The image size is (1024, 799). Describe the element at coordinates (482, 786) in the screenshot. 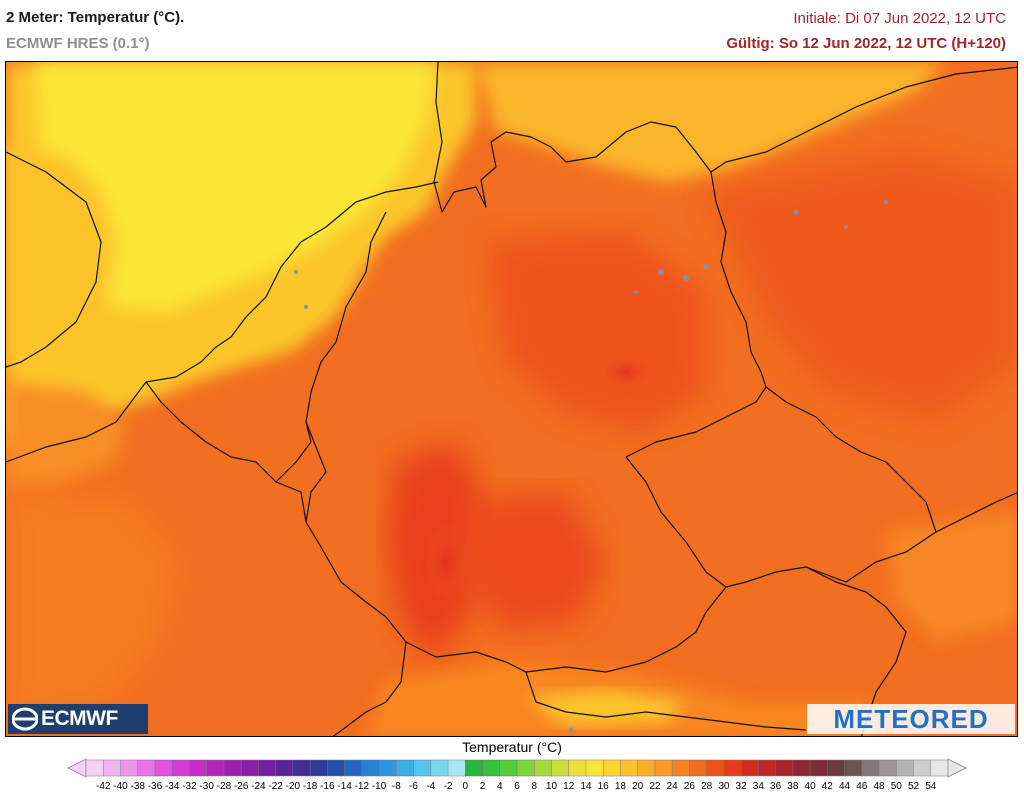

I see `legend-tick-label: 2` at that location.